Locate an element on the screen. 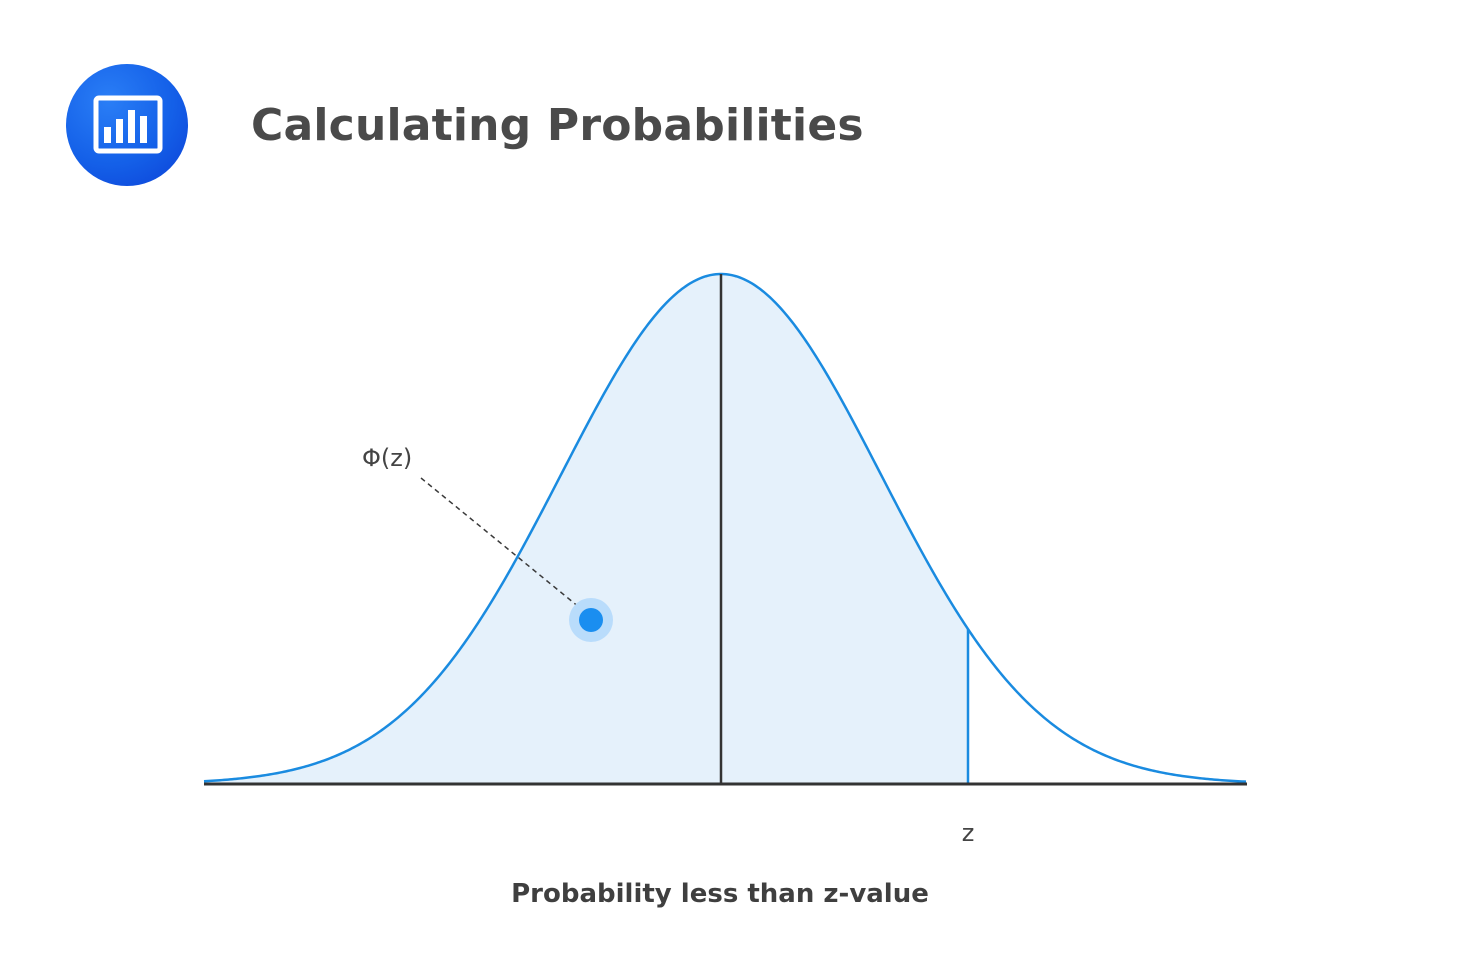 This screenshot has width=1463, height=970. bar-chart-icon is located at coordinates (128, 124).